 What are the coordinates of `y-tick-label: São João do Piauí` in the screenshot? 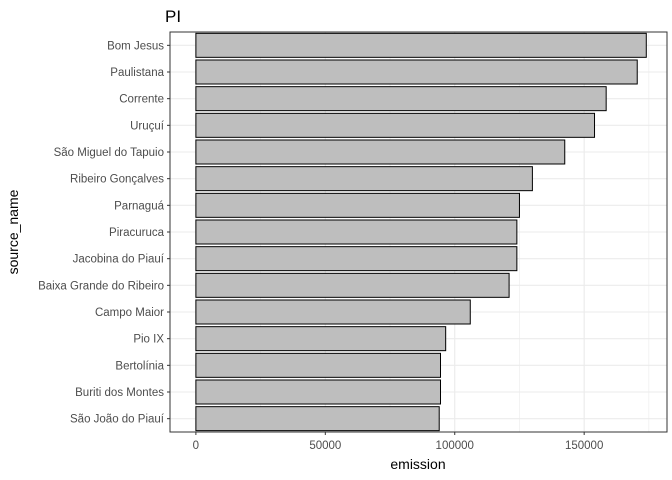 It's located at (117, 420).